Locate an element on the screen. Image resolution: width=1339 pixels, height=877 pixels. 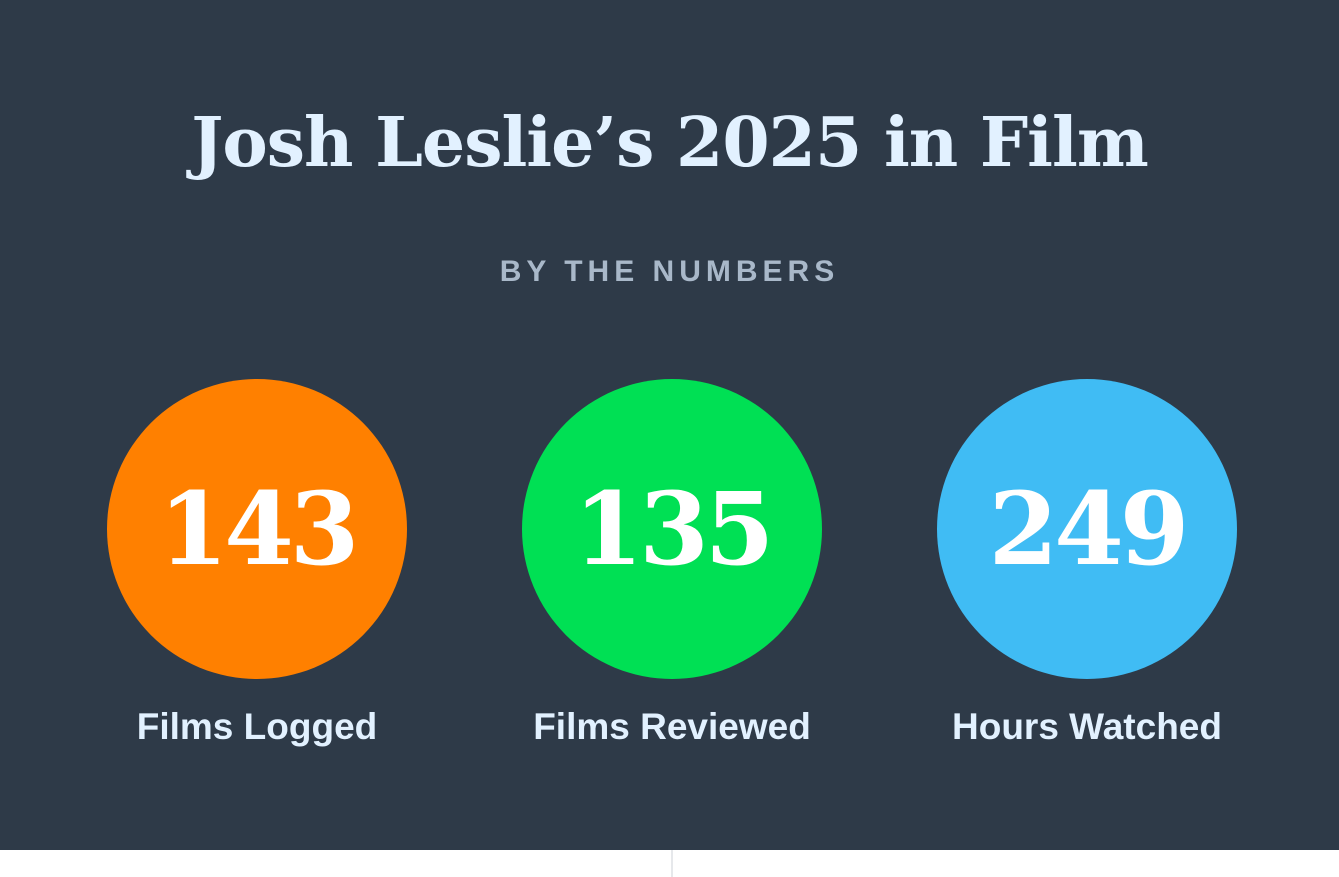
stat-label: Films Reviewed is located at coordinates (672, 726).